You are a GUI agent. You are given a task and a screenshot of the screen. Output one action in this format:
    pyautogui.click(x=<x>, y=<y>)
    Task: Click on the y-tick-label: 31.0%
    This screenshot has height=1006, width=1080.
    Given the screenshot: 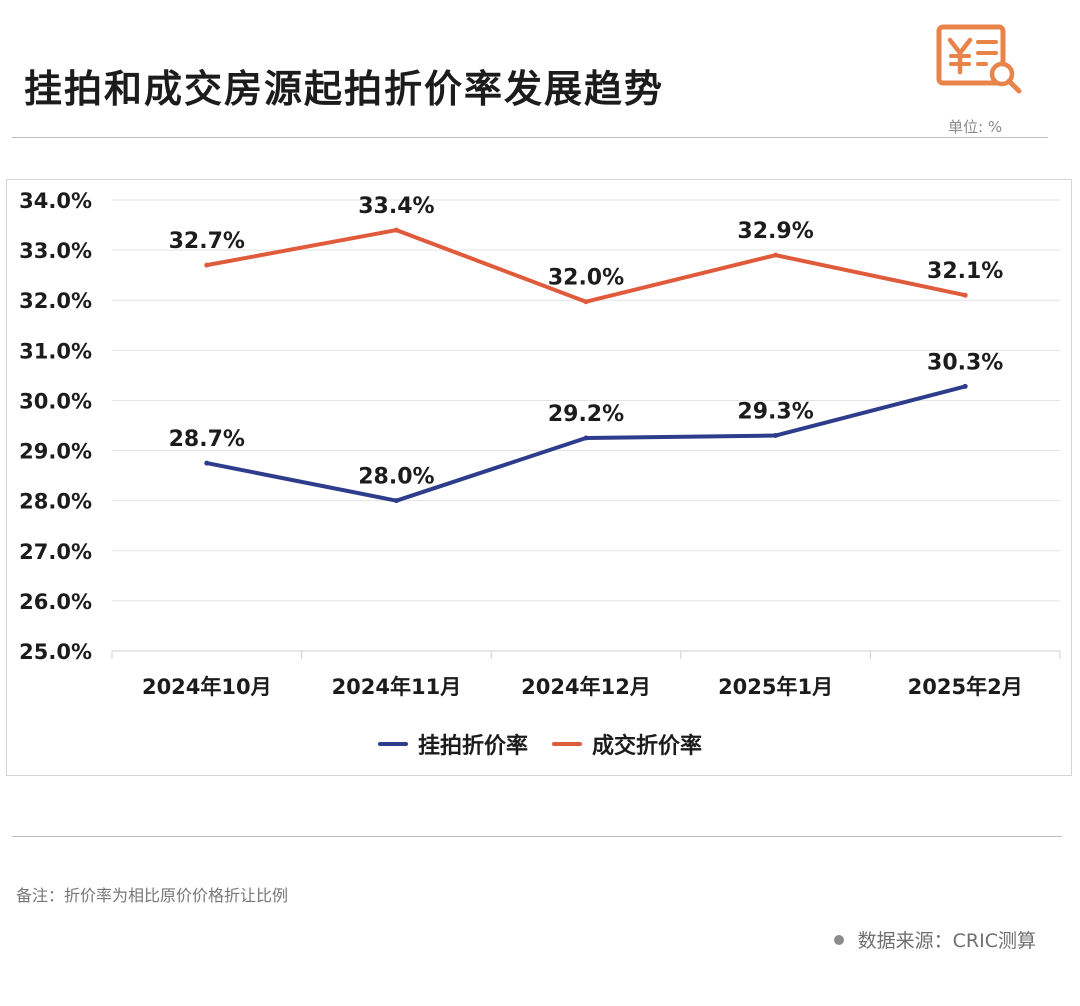 What is the action you would take?
    pyautogui.click(x=55, y=351)
    